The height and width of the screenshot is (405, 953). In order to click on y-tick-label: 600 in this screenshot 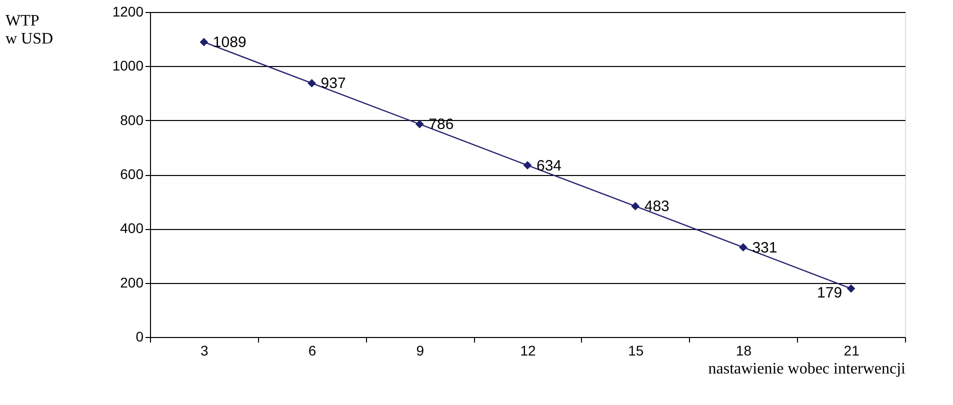, I will do `click(132, 174)`.